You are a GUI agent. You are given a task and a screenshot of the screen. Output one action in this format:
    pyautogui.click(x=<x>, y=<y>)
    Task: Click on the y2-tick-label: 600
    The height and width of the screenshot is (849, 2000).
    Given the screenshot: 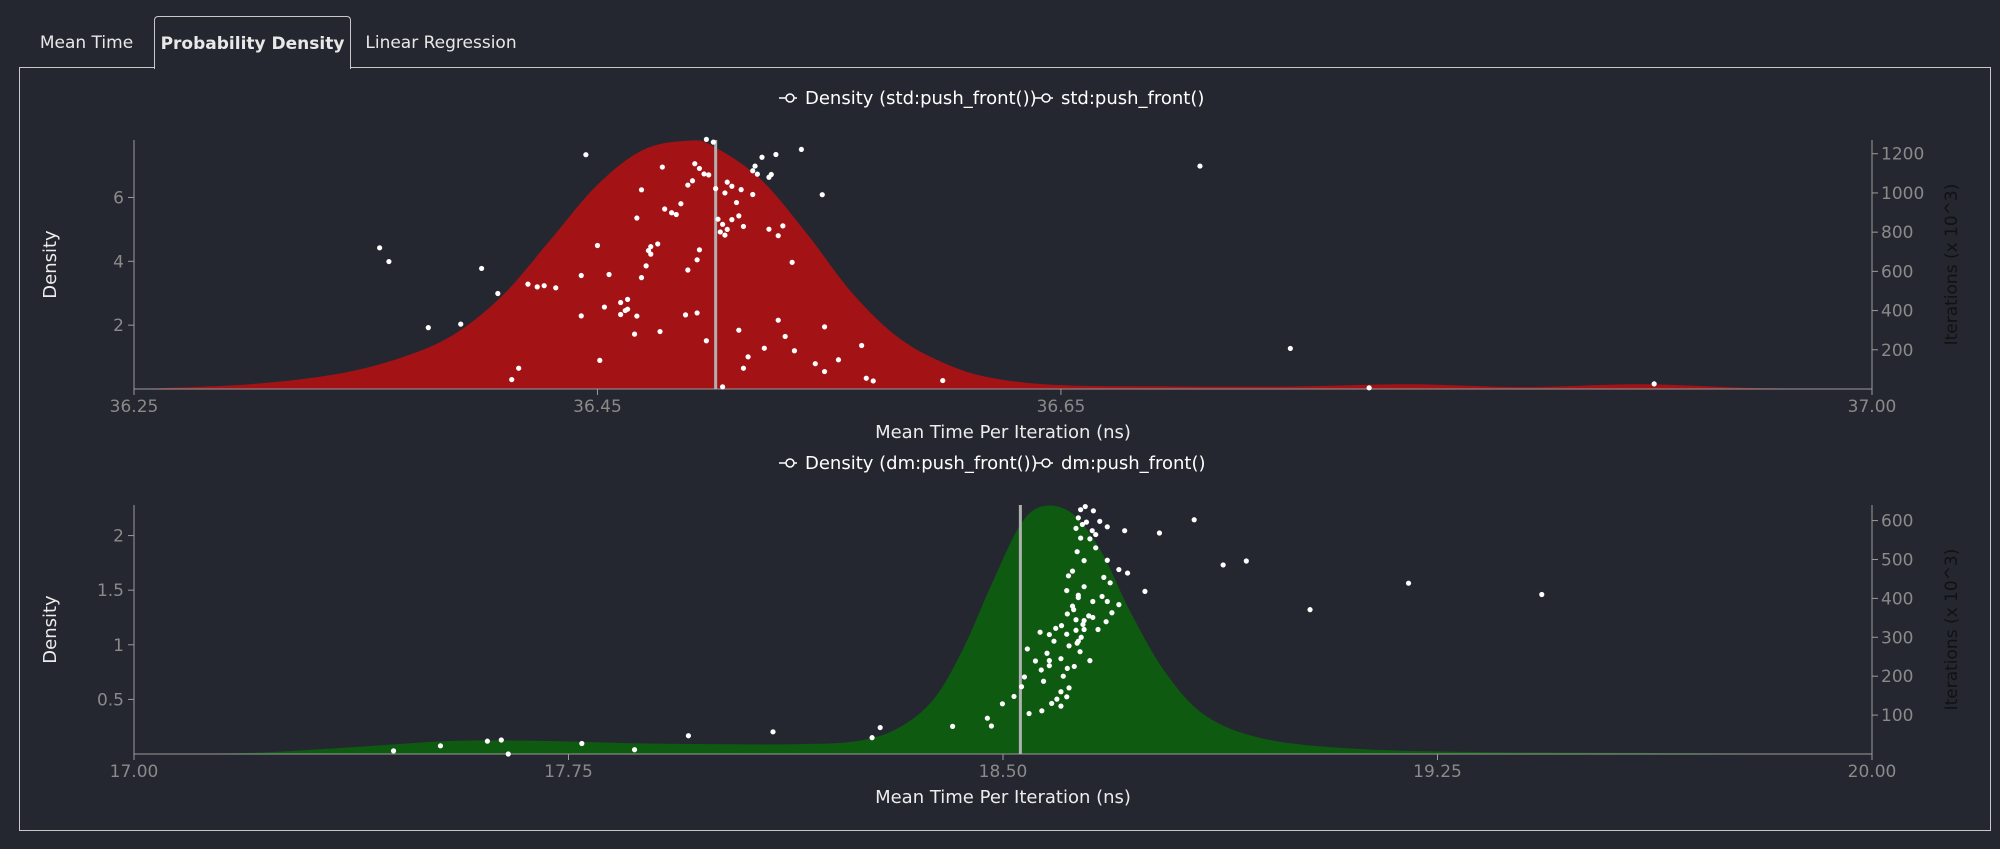 What is the action you would take?
    pyautogui.click(x=1897, y=272)
    